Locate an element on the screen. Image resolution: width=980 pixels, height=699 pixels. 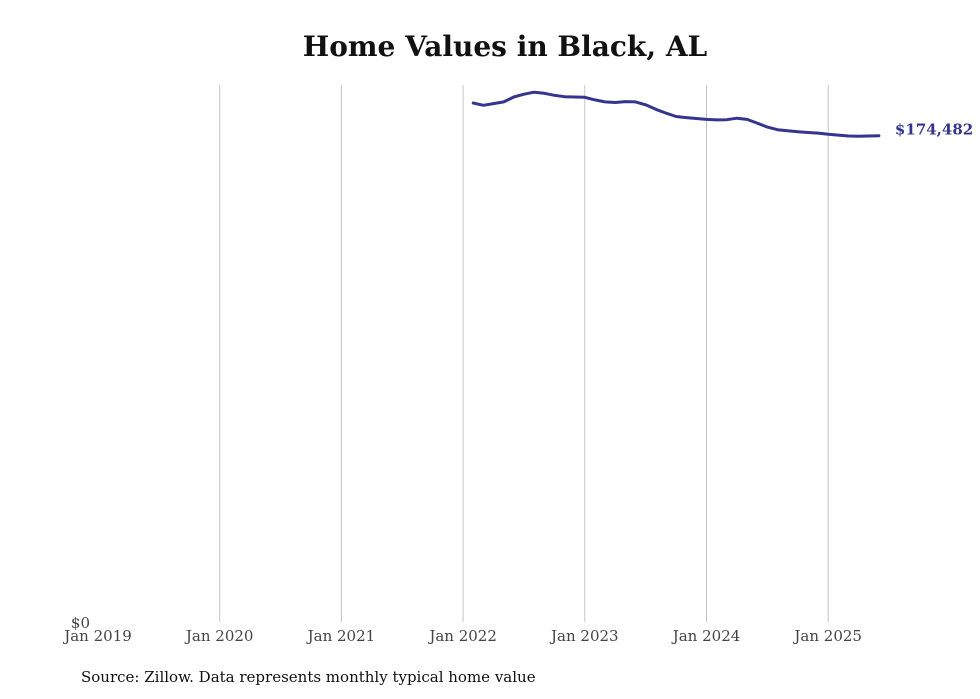
series-line is located at coordinates (676, 114).